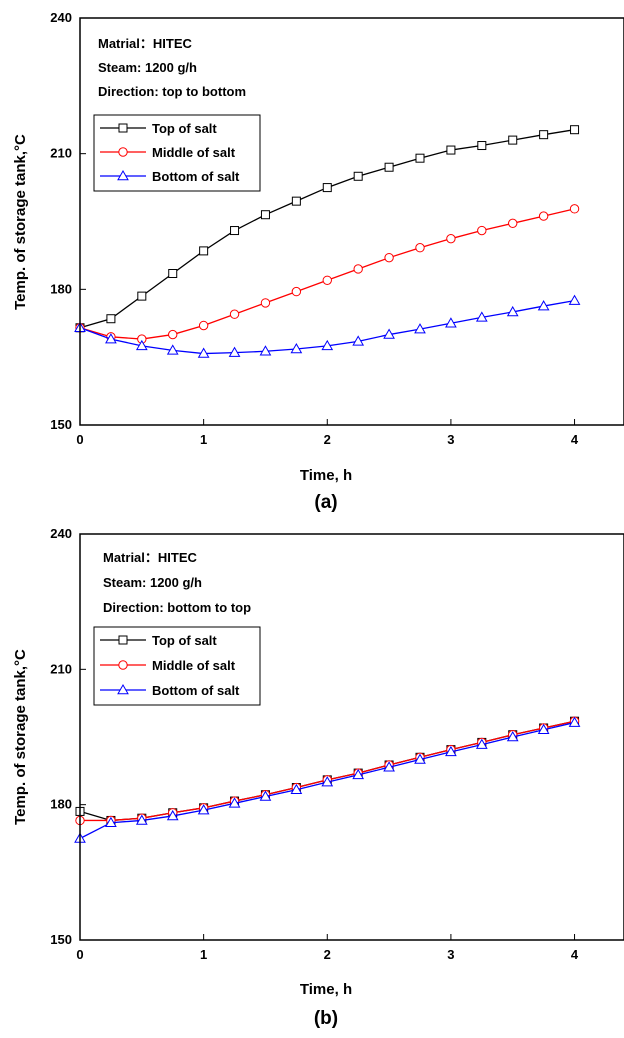 This screenshot has height=1038, width=624. What do you see at coordinates (20, 222) in the screenshot?
I see `y-axis-label-a: Temp. of storage tank,°C` at bounding box center [20, 222].